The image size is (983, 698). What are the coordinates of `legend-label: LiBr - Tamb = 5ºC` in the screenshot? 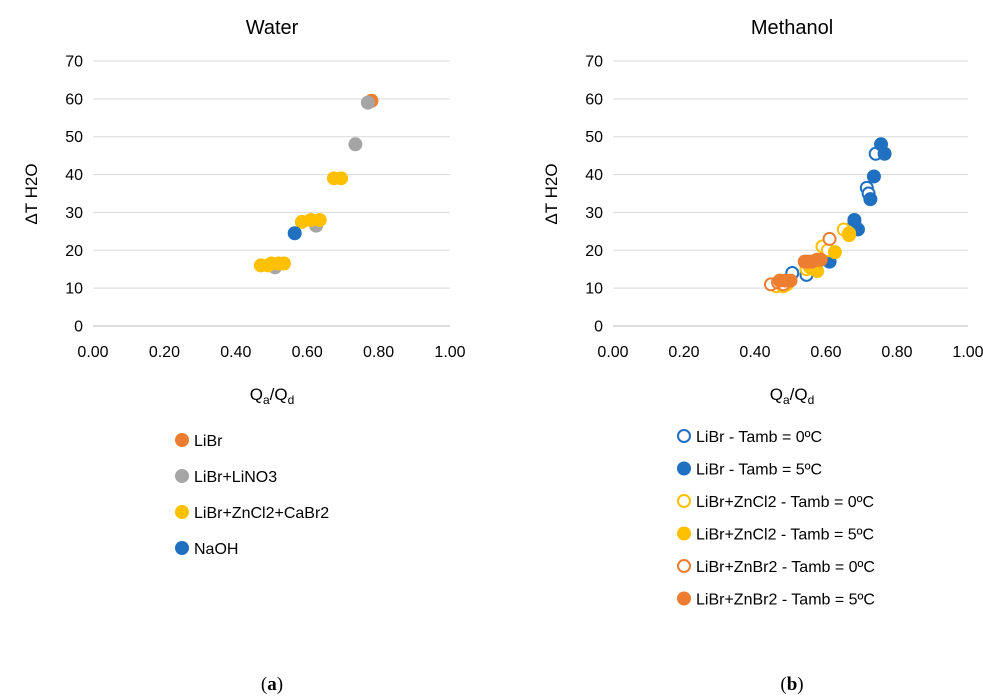 It's located at (759, 470).